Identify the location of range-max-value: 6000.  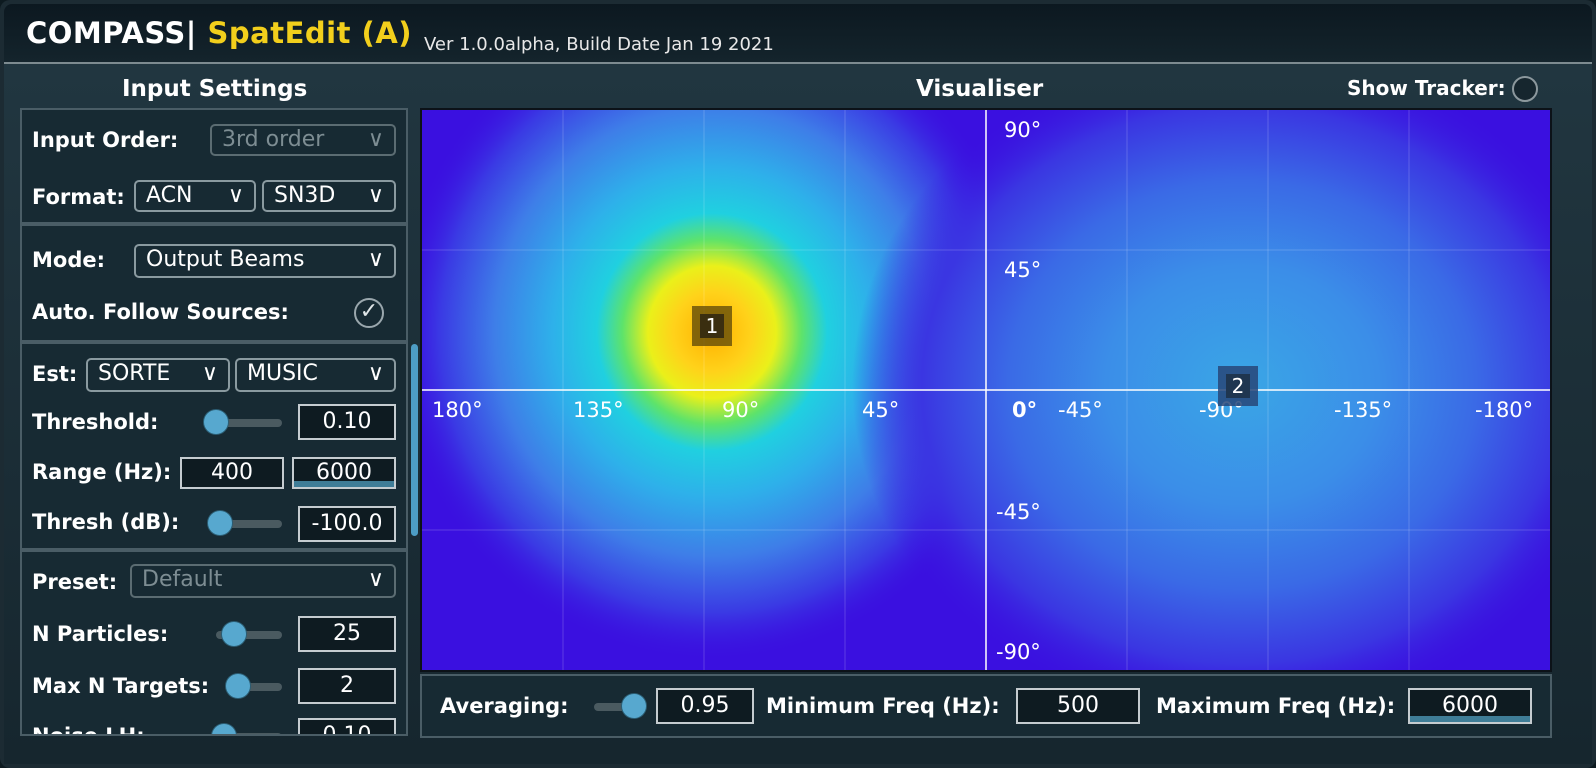
(344, 472).